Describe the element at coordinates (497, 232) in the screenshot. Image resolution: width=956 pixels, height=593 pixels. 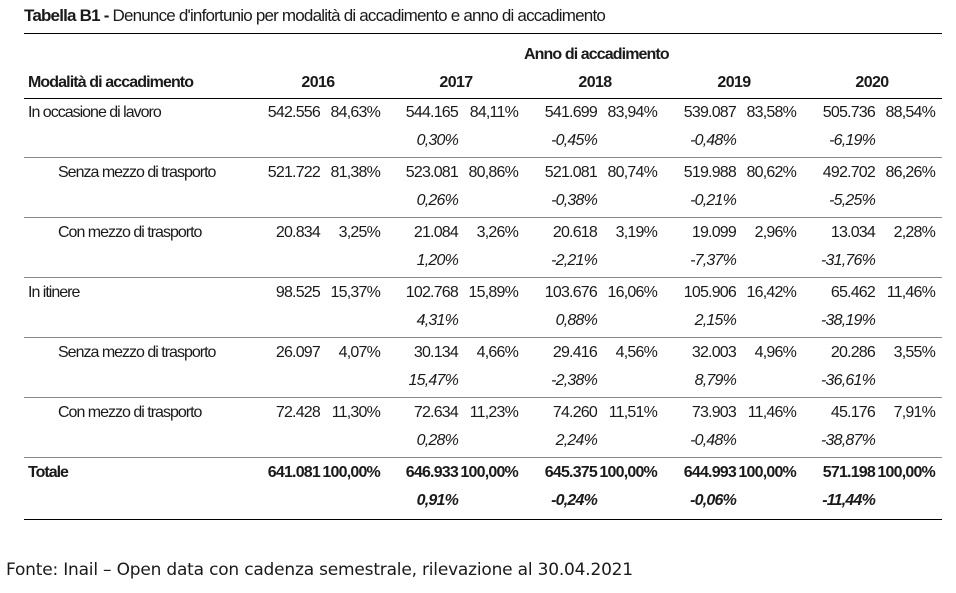
I see `percent-cell: 3,26%` at that location.